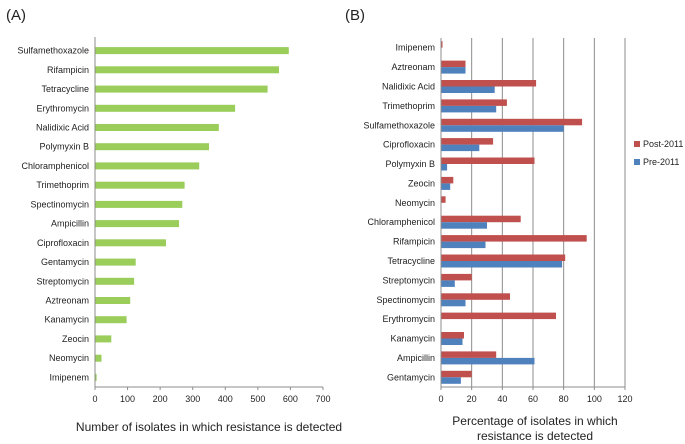  What do you see at coordinates (401, 222) in the screenshot?
I see `category-label-chloramphenicol: Chloramphenicol` at bounding box center [401, 222].